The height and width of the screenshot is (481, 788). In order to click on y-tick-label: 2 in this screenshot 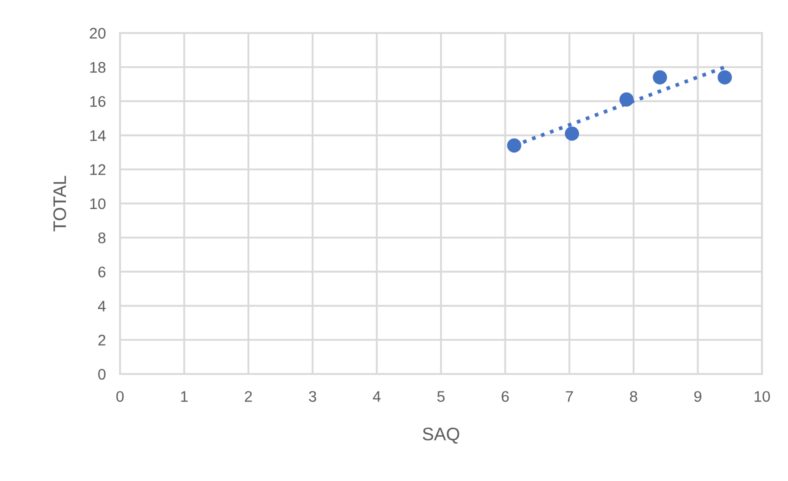, I will do `click(102, 340)`.